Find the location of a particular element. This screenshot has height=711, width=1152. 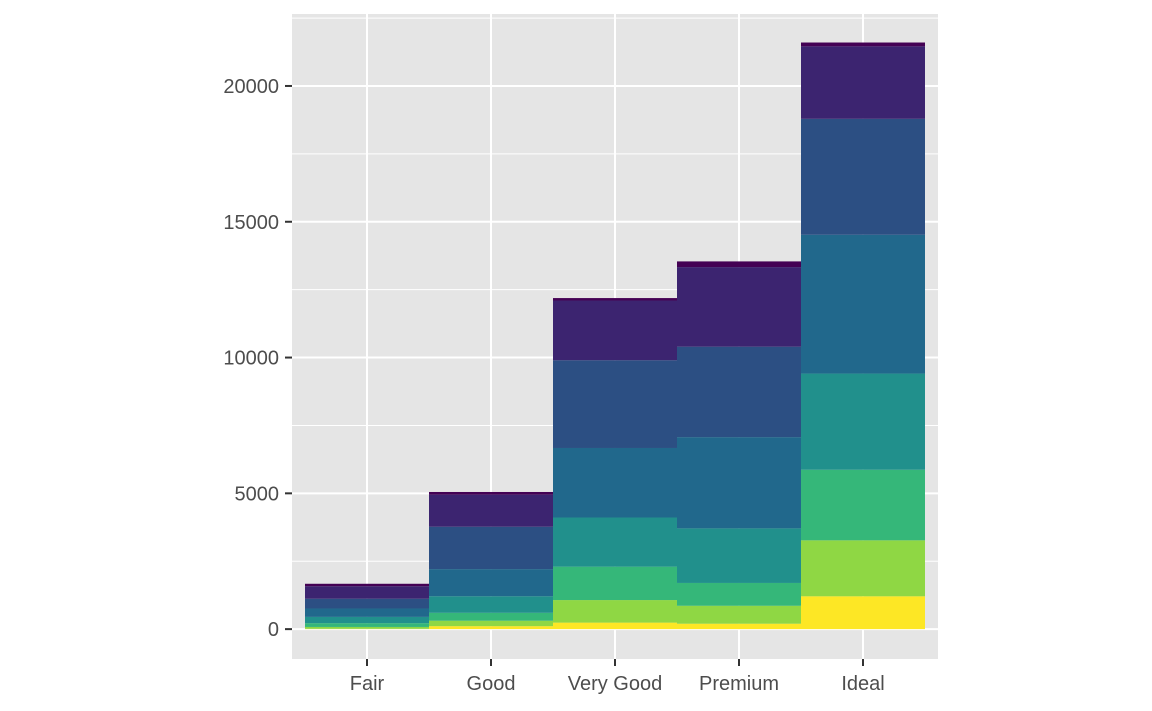

x-axis: Fair Good Very Good Premium Ideal is located at coordinates (617, 677).